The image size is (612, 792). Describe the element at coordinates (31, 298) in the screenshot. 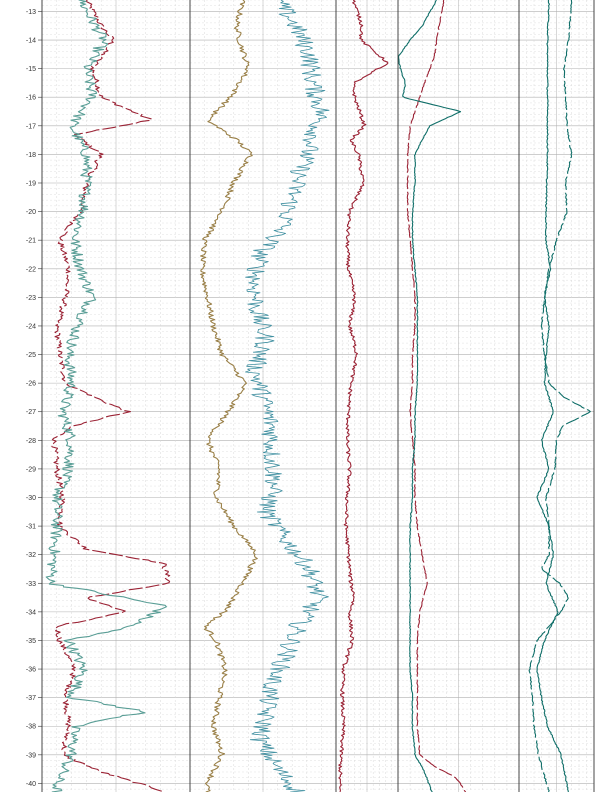

I see `depth-tick-label: -23` at that location.